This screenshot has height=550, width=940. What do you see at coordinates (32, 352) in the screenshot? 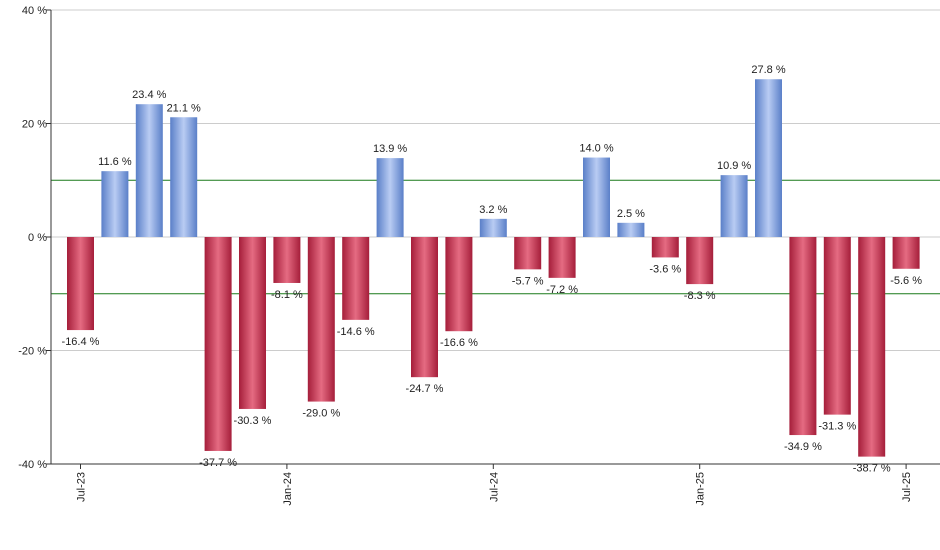
I see `y-tick-label: -20 %` at bounding box center [32, 352].